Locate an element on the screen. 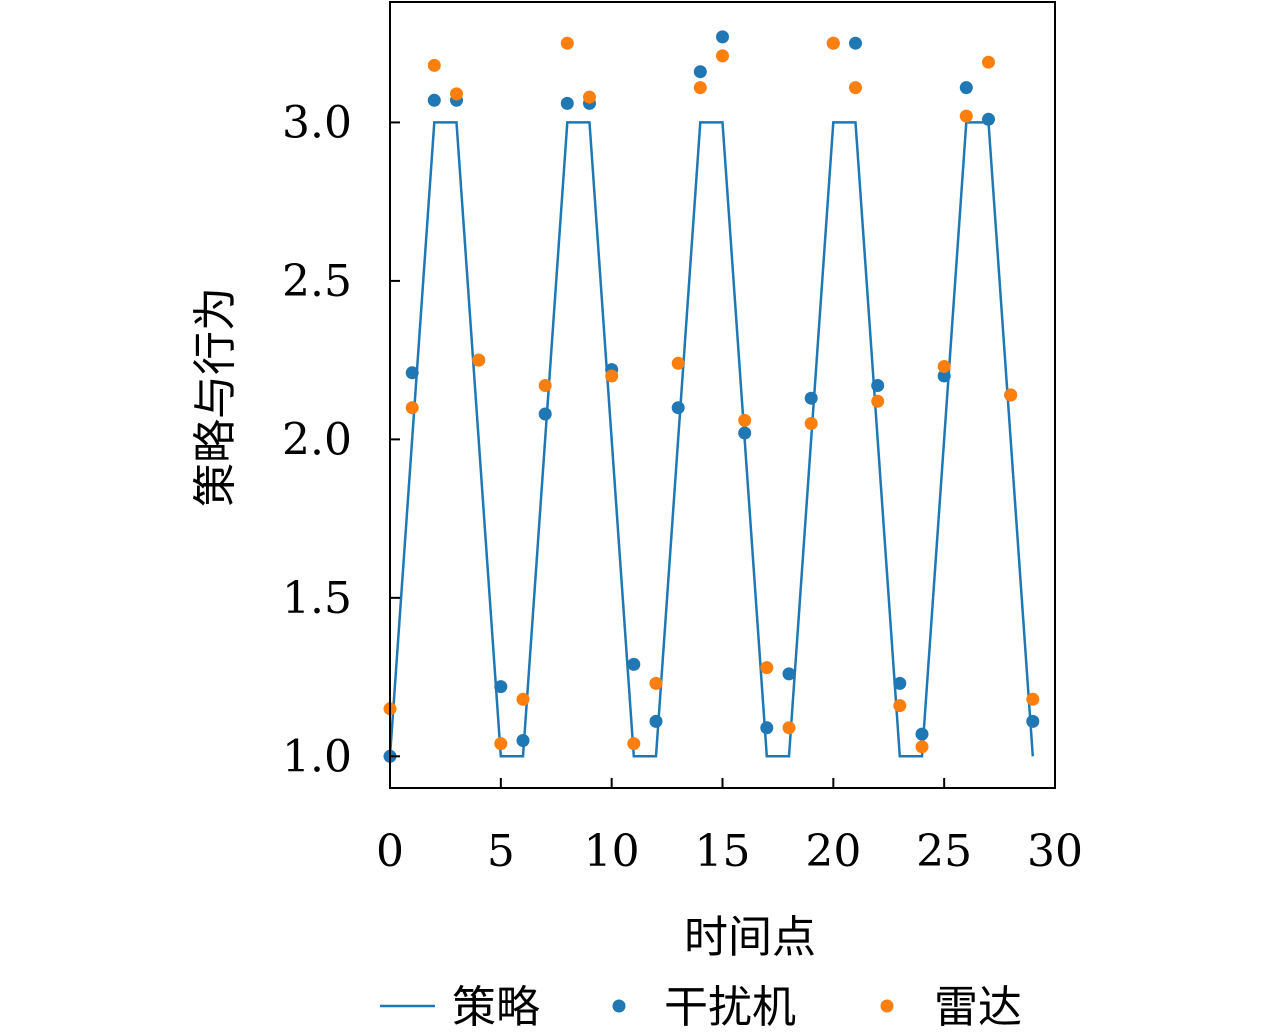 The height and width of the screenshot is (1034, 1280). y-tick-label: 3.0 is located at coordinates (317, 122).